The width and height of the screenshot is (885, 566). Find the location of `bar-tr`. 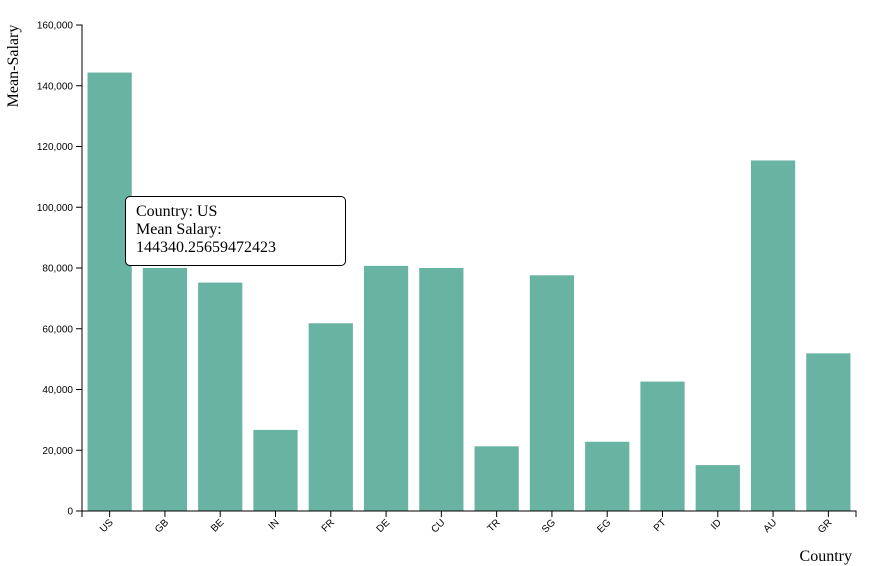

bar-tr is located at coordinates (496, 478).